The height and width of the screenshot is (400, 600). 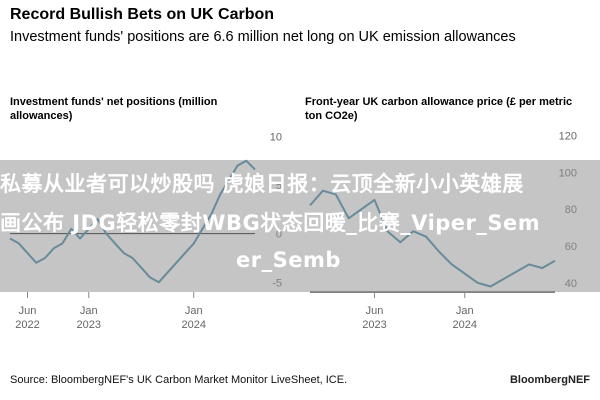 What do you see at coordinates (142, 14) in the screenshot?
I see `chart-title: Record Bullish Bets on UK Carbon` at bounding box center [142, 14].